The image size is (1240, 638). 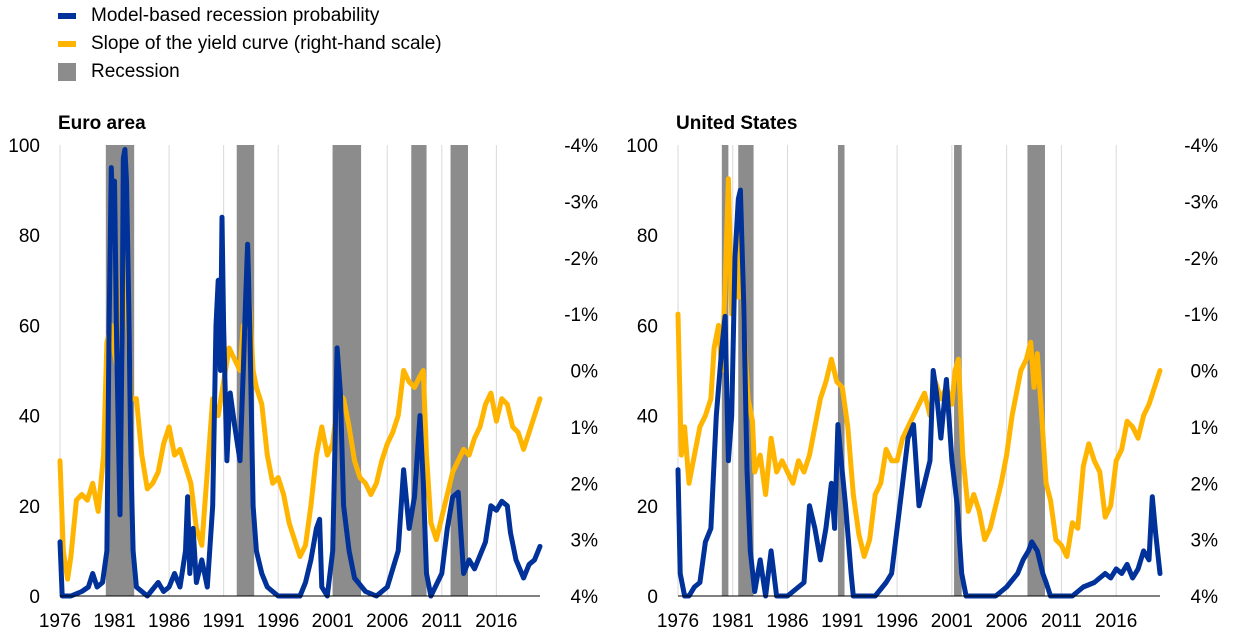 What do you see at coordinates (67, 16) in the screenshot?
I see `legend-swatch-probability` at bounding box center [67, 16].